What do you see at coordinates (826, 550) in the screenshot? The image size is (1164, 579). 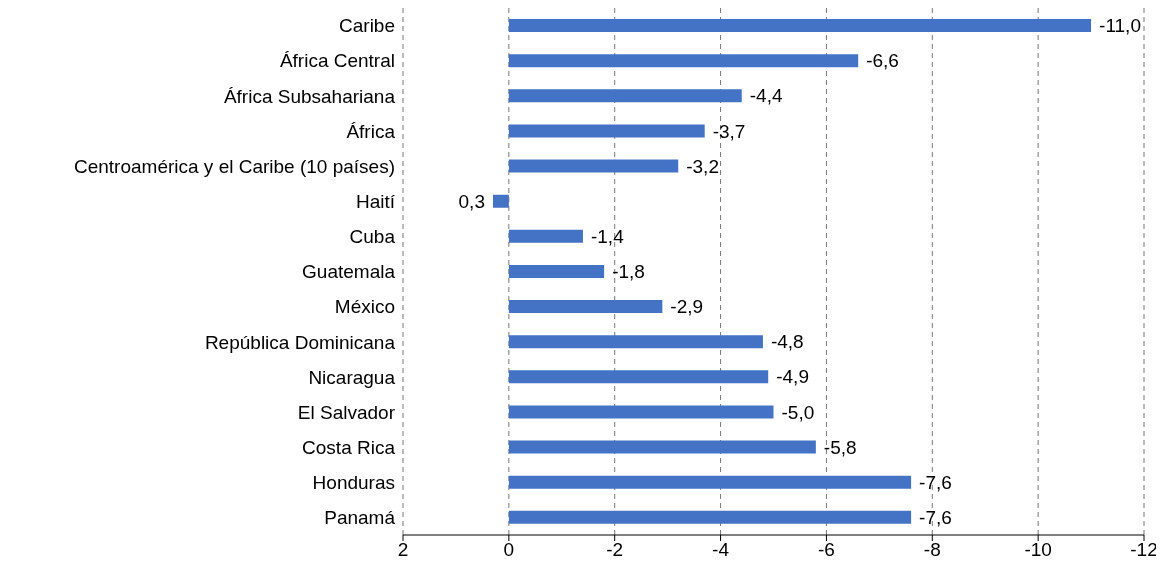 I see `x-tick-label: -6` at bounding box center [826, 550].